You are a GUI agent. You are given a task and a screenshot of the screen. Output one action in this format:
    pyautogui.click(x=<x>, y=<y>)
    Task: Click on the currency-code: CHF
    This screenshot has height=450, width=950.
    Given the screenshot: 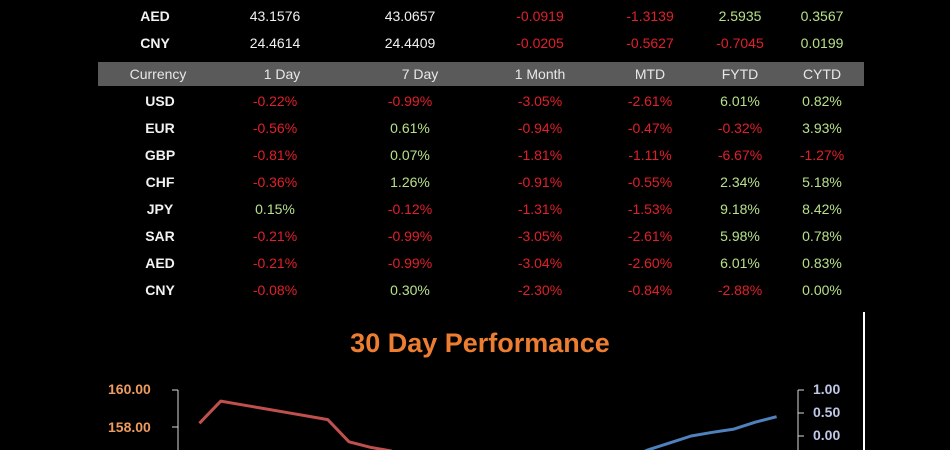 What is the action you would take?
    pyautogui.click(x=160, y=182)
    